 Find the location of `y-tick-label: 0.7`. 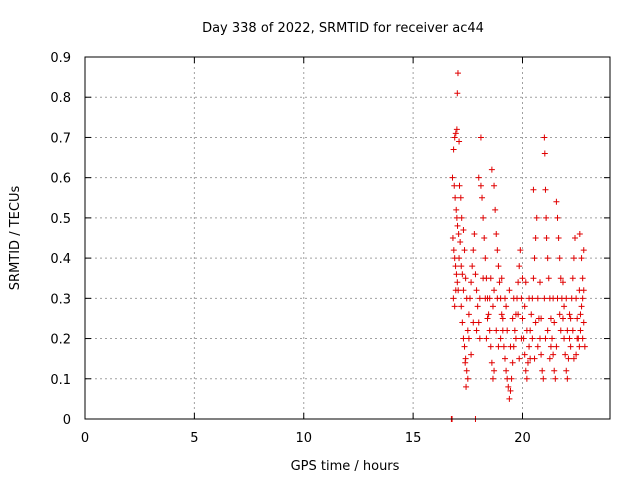

y-tick-label: 0.7 is located at coordinates (60, 138).